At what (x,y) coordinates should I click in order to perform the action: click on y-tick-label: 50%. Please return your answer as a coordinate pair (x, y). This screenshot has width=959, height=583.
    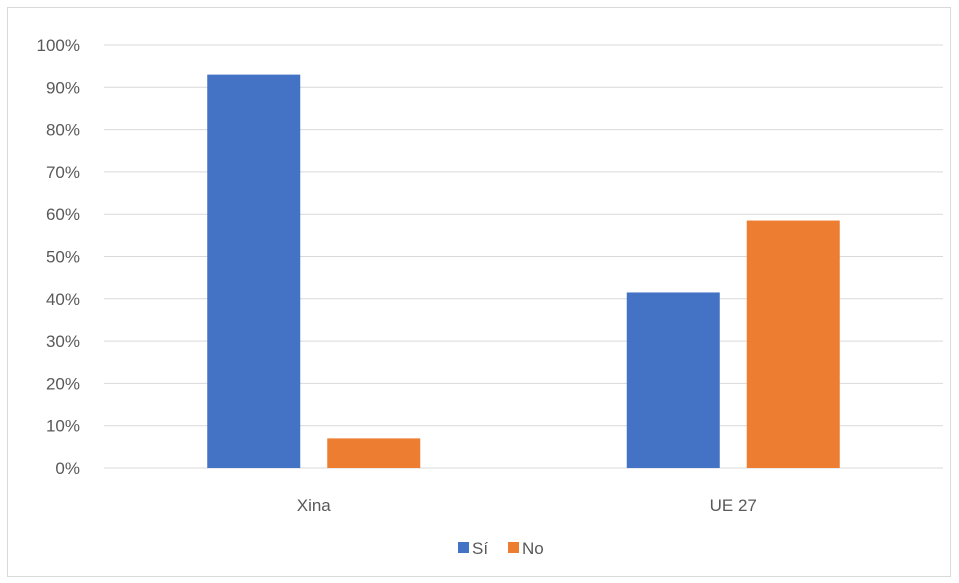
    Looking at the image, I should click on (63, 257).